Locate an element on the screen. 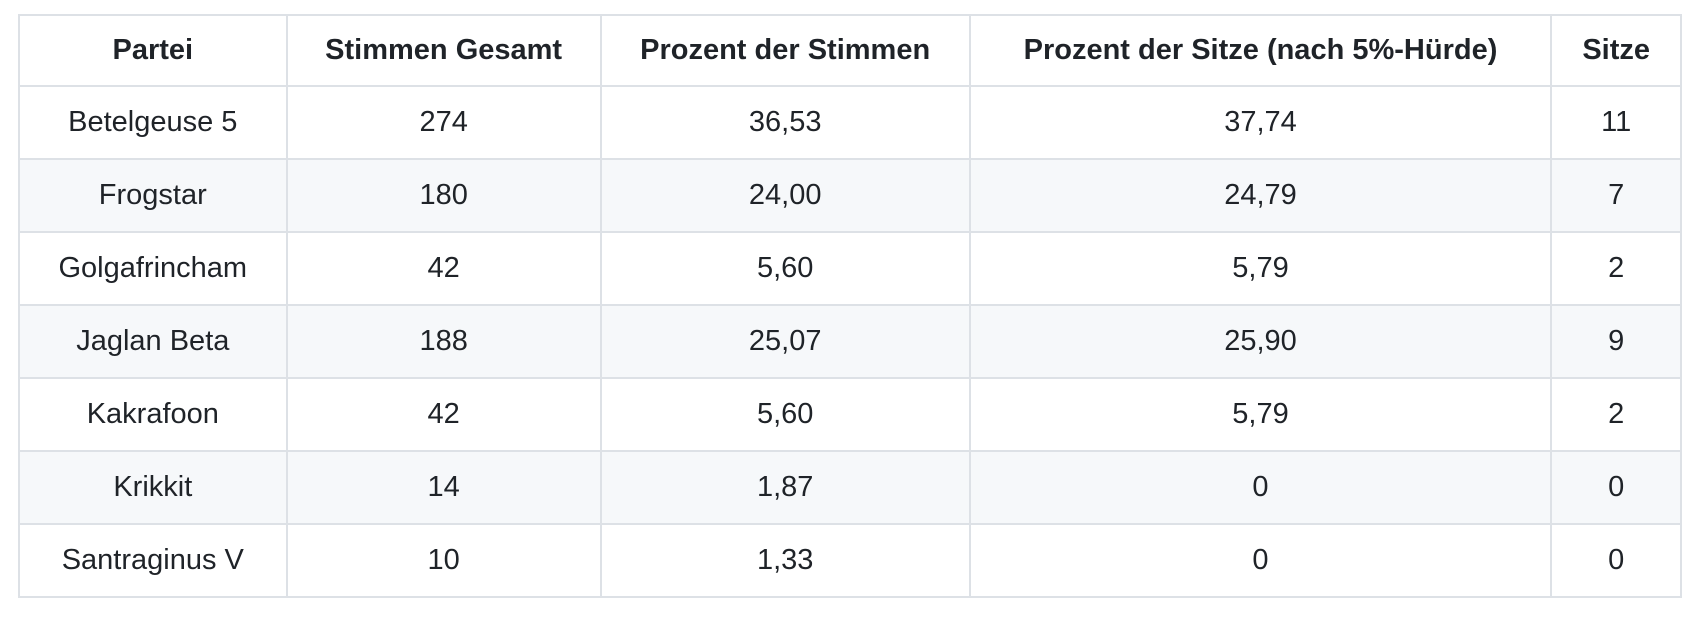 The image size is (1698, 618). cell-prozent-stimmen: 24,00 is located at coordinates (785, 195).